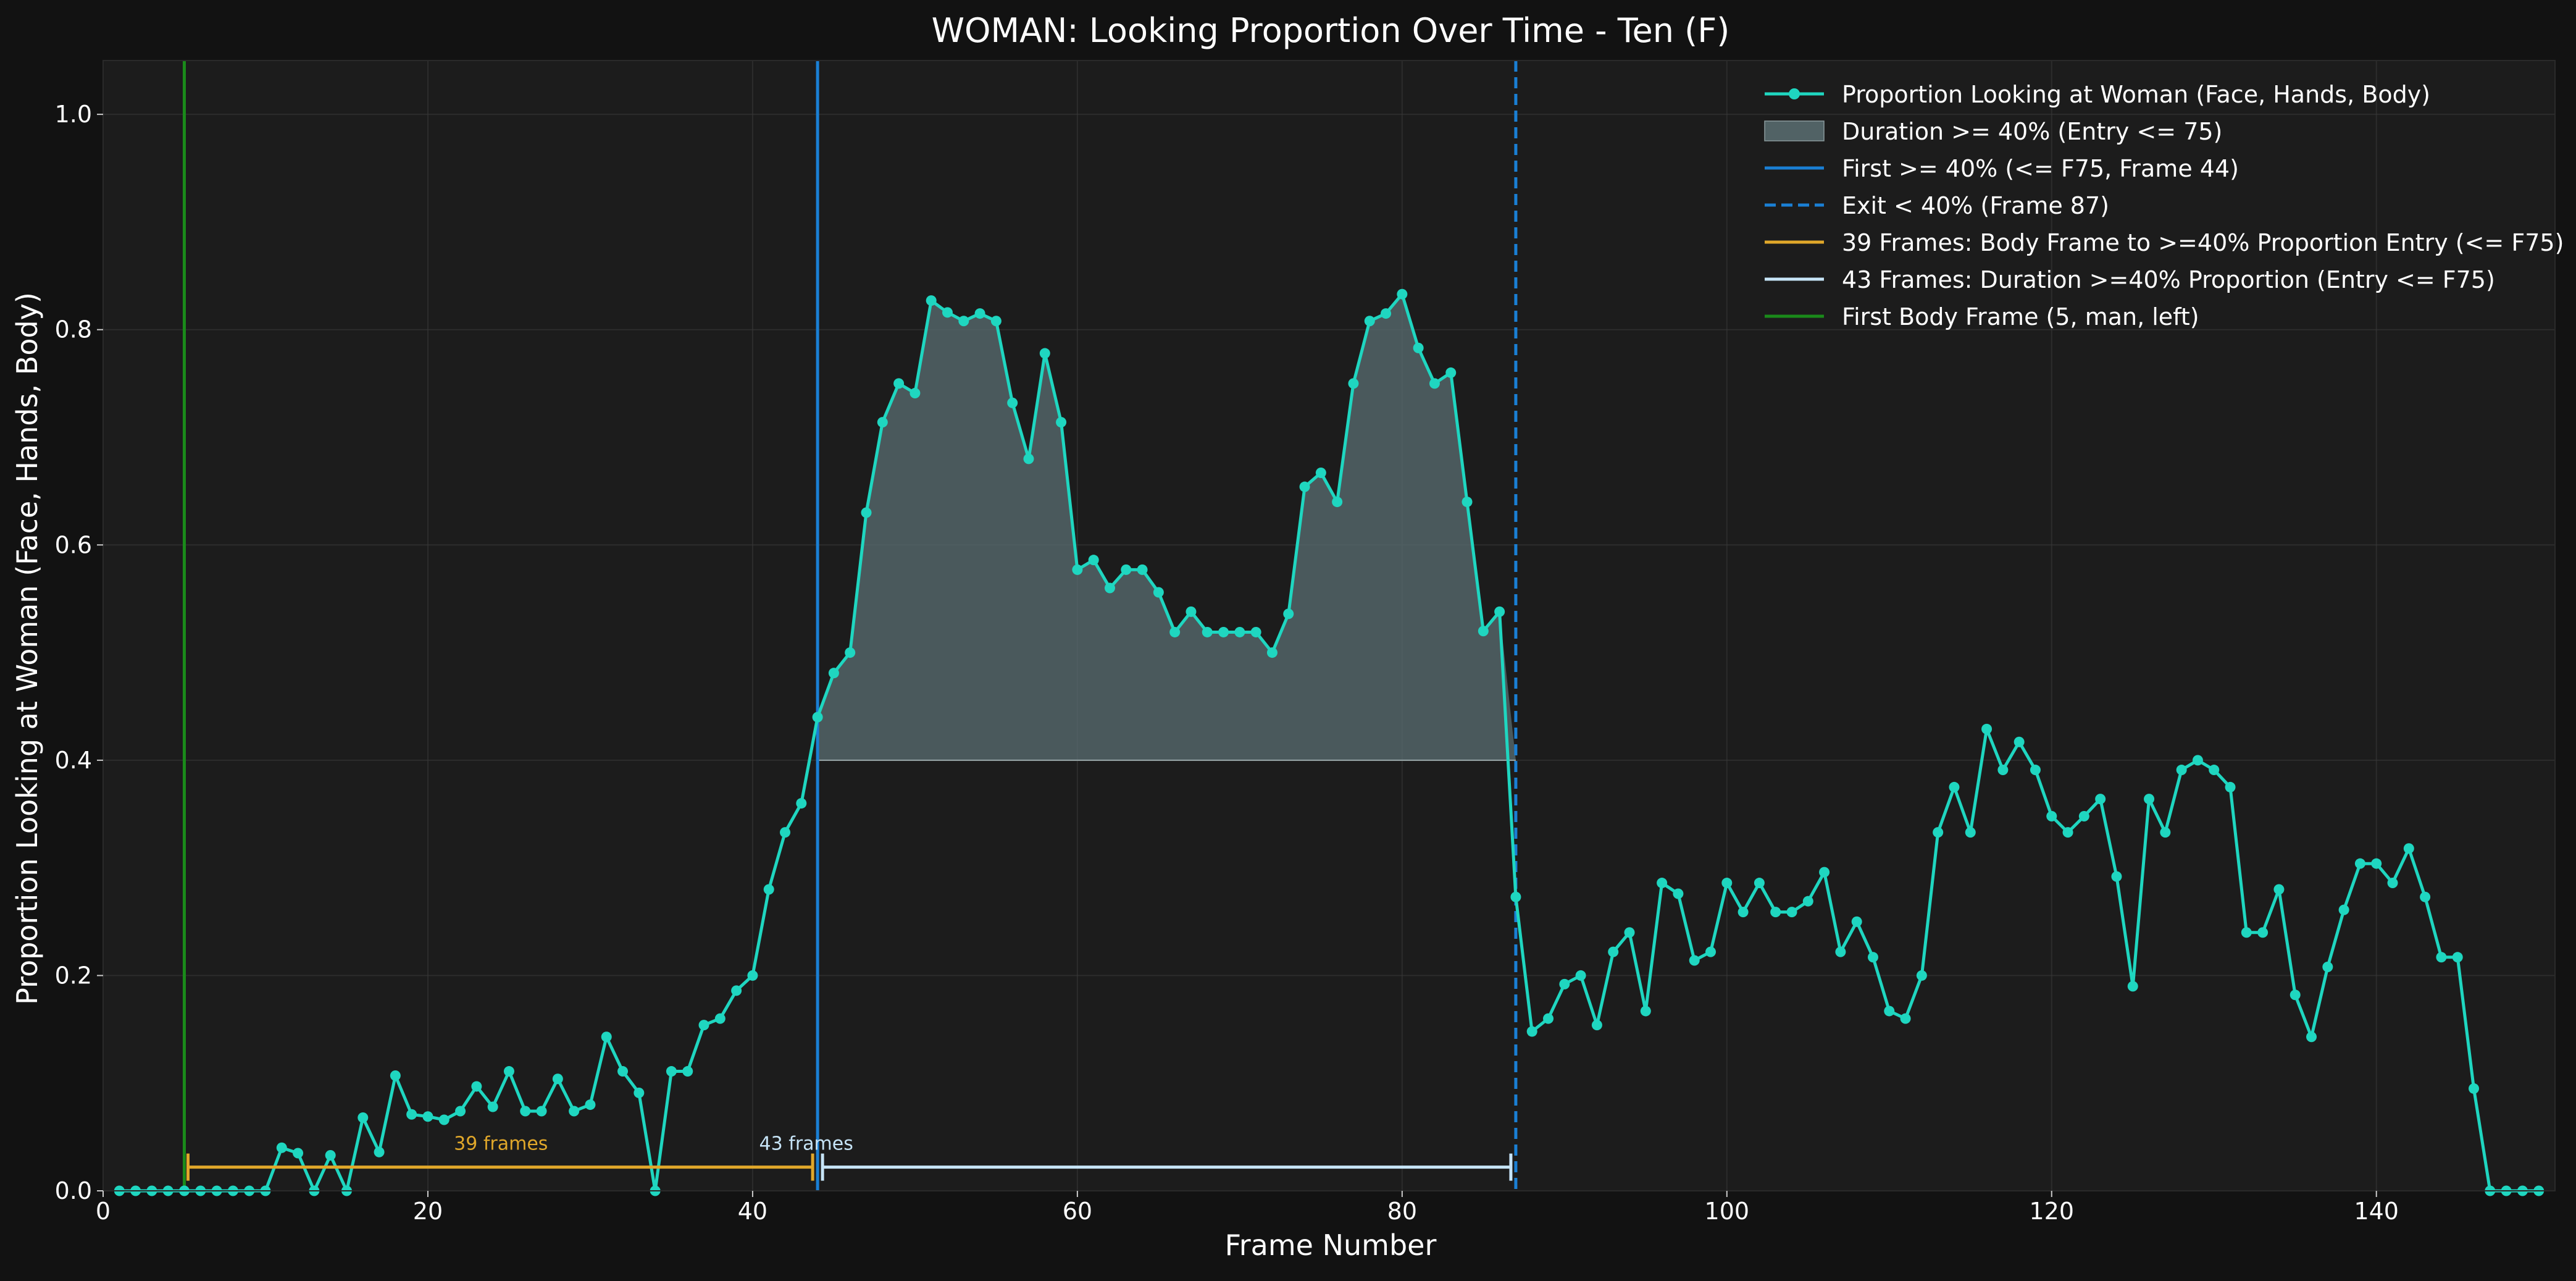 This screenshot has width=2576, height=1281. I want to click on x-tick-label: 60, so click(1077, 1212).